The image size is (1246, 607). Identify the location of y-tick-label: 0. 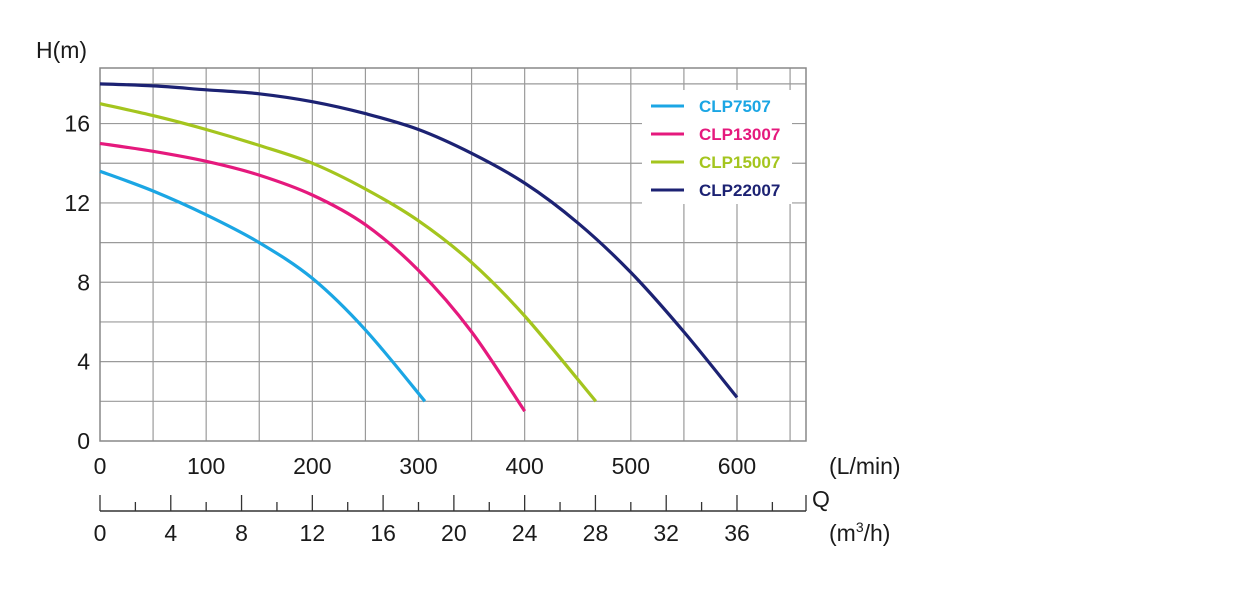
(83, 441).